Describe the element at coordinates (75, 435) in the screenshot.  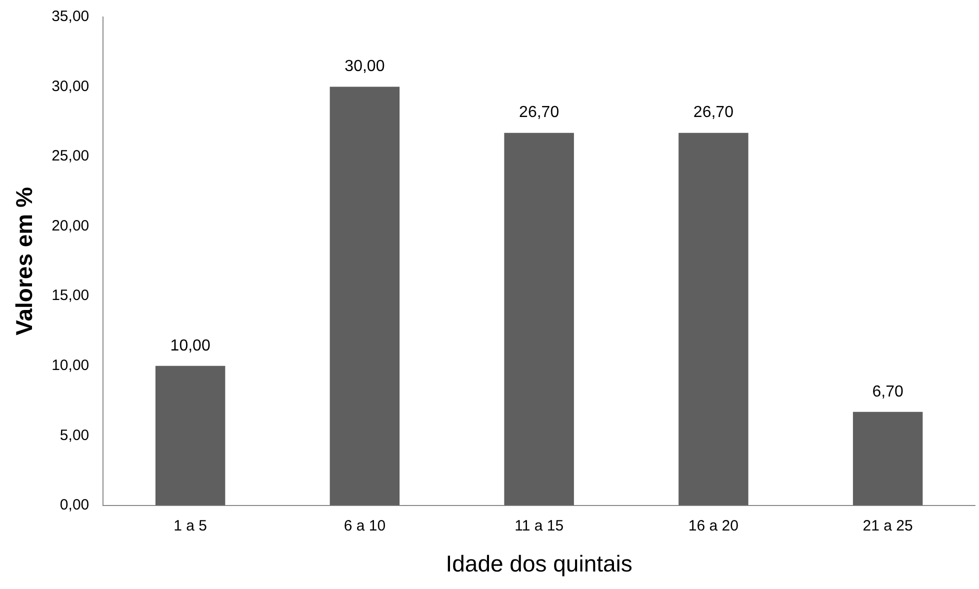
I see `y-tick-label: 5,00` at that location.